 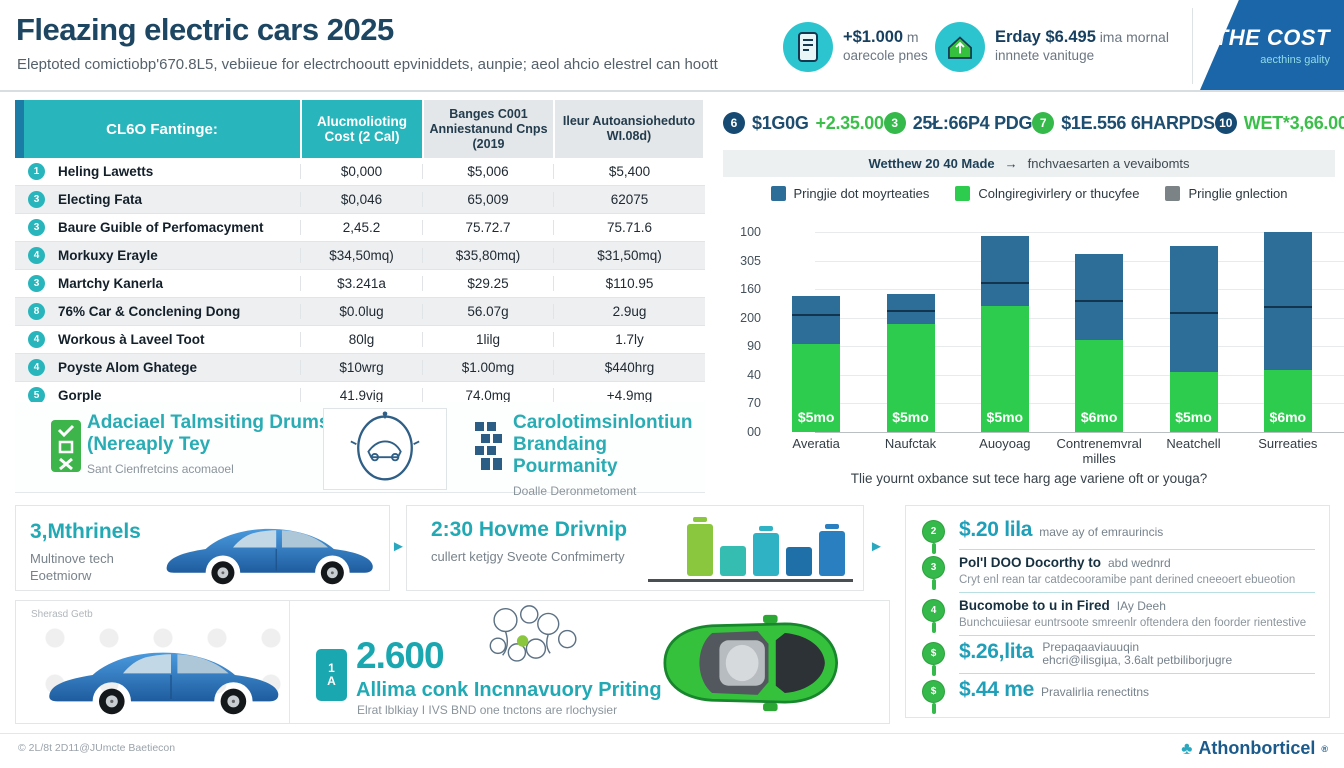 I want to click on pin-stem, so click(x=933, y=548).